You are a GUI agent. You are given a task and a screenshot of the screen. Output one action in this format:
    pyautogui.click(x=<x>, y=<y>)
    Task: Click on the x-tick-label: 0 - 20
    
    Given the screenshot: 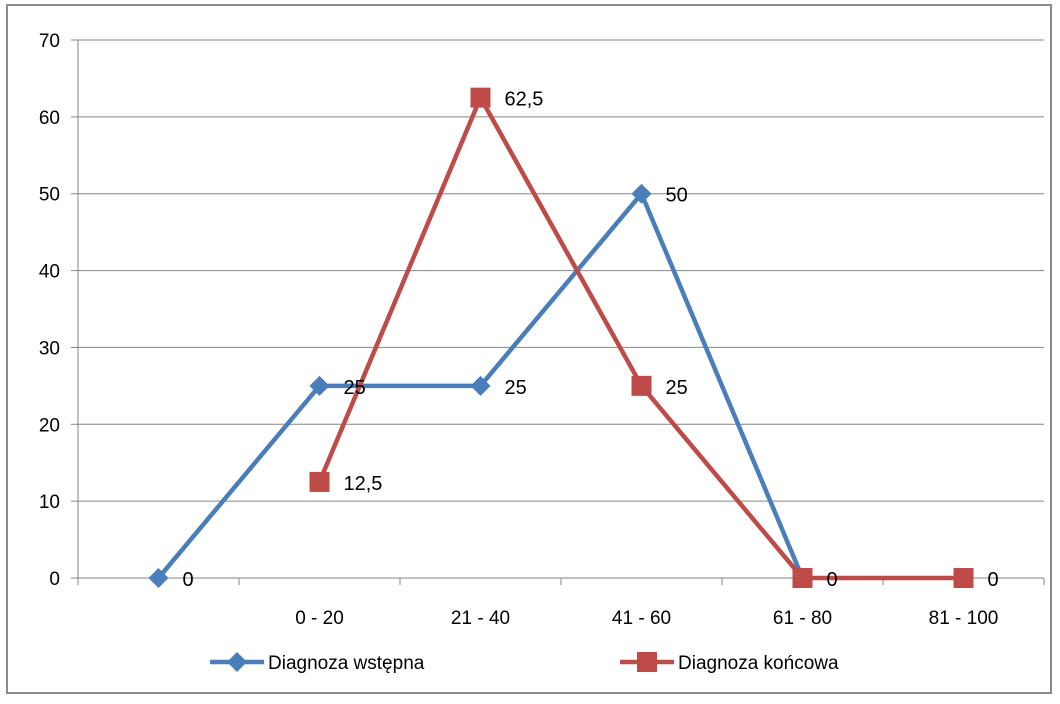 What is the action you would take?
    pyautogui.click(x=319, y=618)
    